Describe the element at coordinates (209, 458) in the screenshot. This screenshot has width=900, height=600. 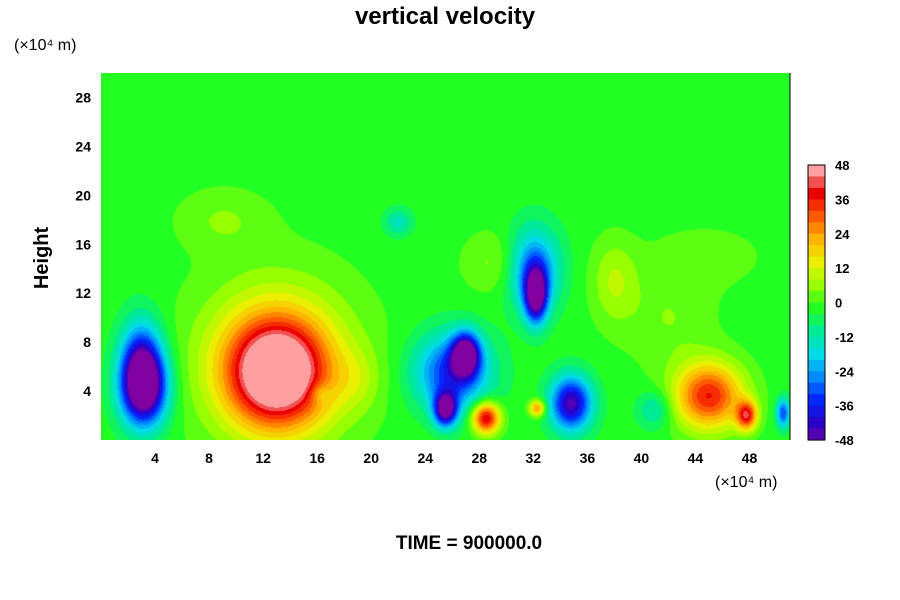
I see `x-tick-label: 8` at that location.